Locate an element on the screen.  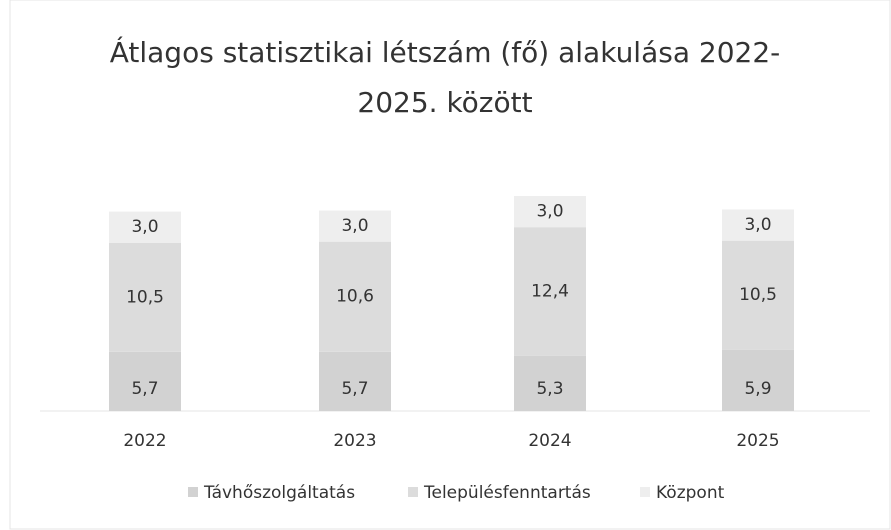
data-label: 5,3 is located at coordinates (549, 389).